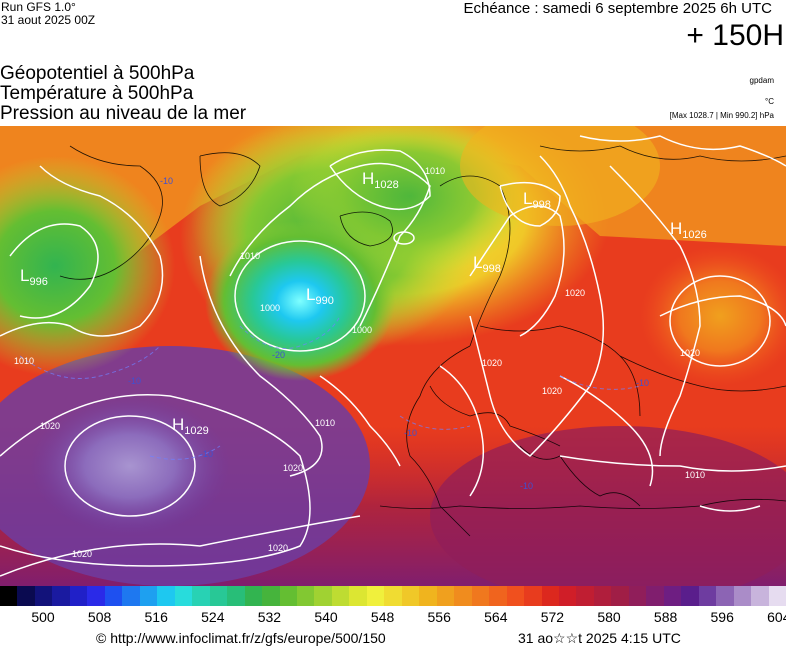  Describe the element at coordinates (38, 7) in the screenshot. I see `run-model-label: Run GFS 1.0°` at that location.